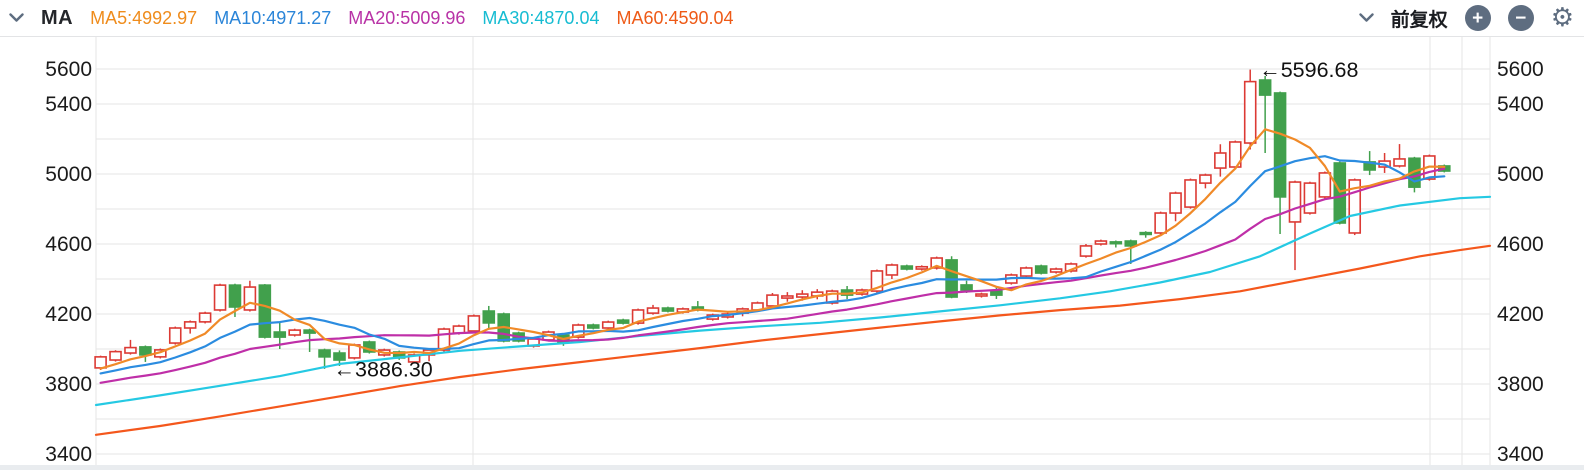 This screenshot has height=470, width=1584. Describe the element at coordinates (1520, 244) in the screenshot. I see `y-tick-right: 4600` at that location.